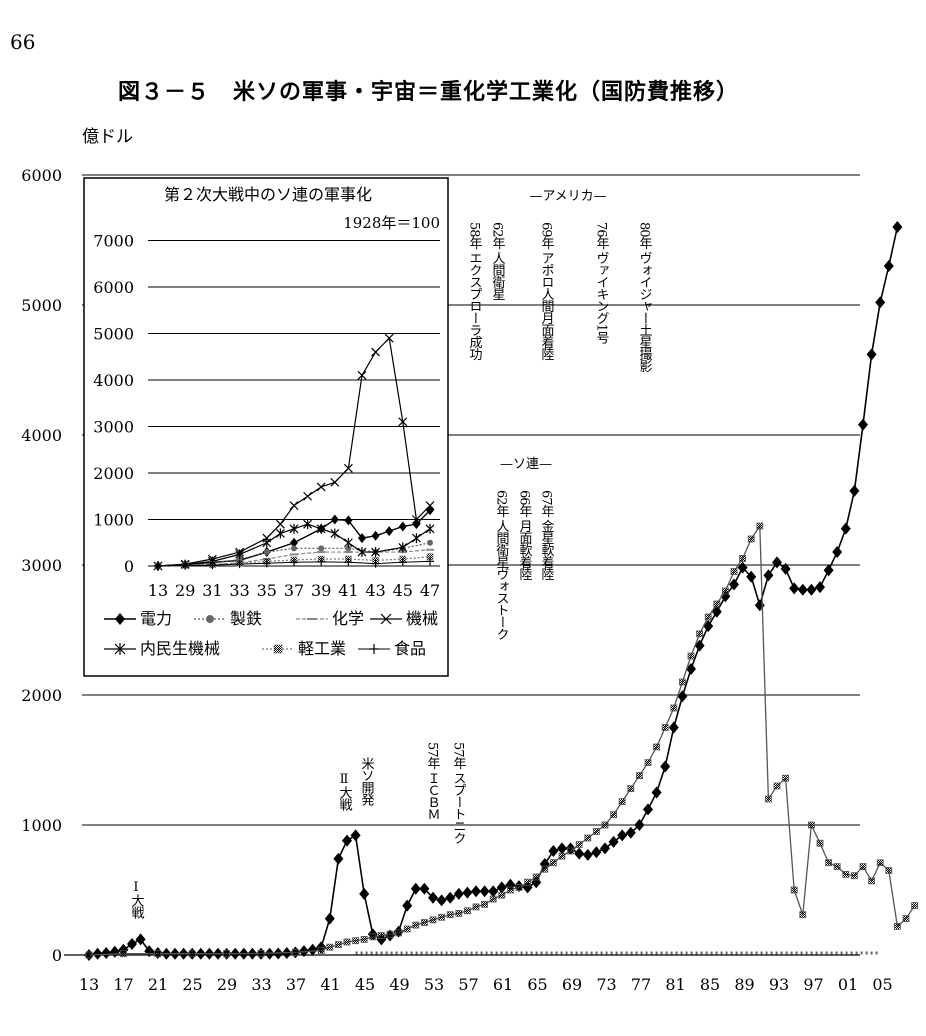 The image size is (926, 1036). Describe the element at coordinates (433, 781) in the screenshot. I see `main-annotation: 57年 ＩＣＢＭ` at that location.